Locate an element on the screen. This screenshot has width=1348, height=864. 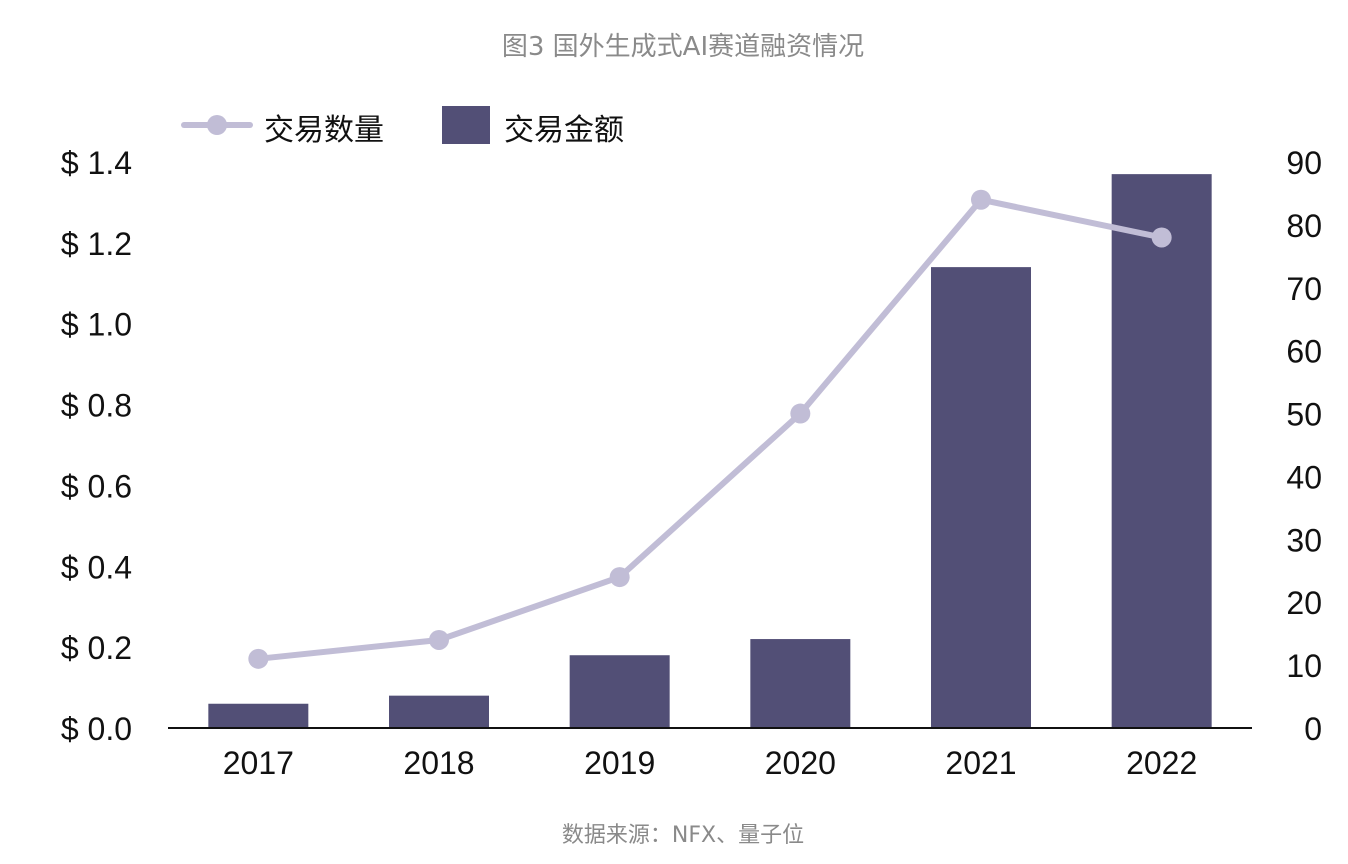
legend-item-count: 交易数量 is located at coordinates (282, 130).